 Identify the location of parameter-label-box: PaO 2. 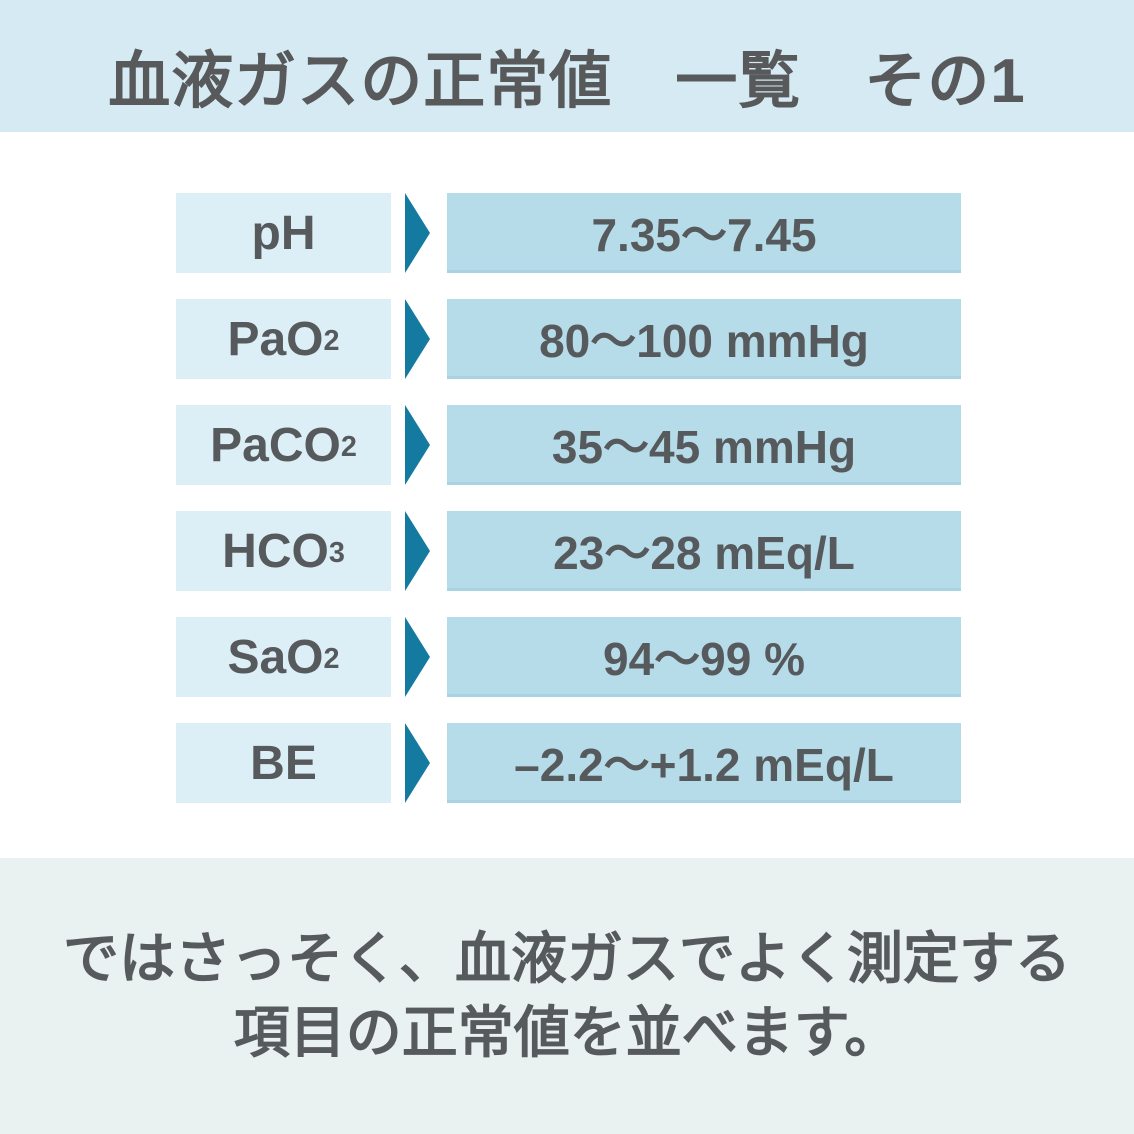
(283, 339).